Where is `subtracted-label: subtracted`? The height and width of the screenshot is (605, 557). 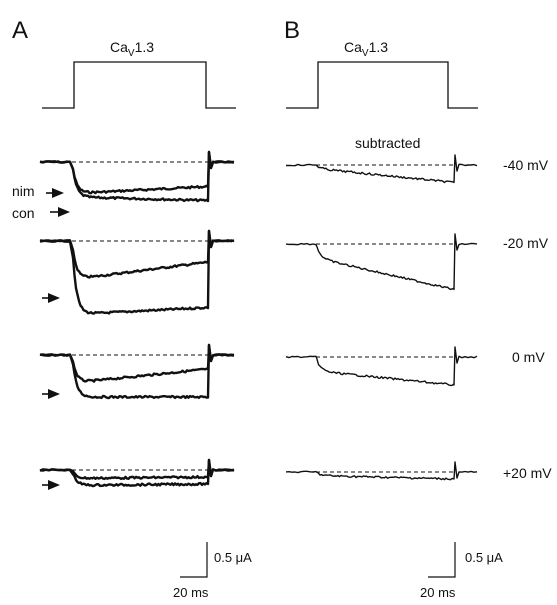
subtracted-label: subtracted is located at coordinates (387, 143).